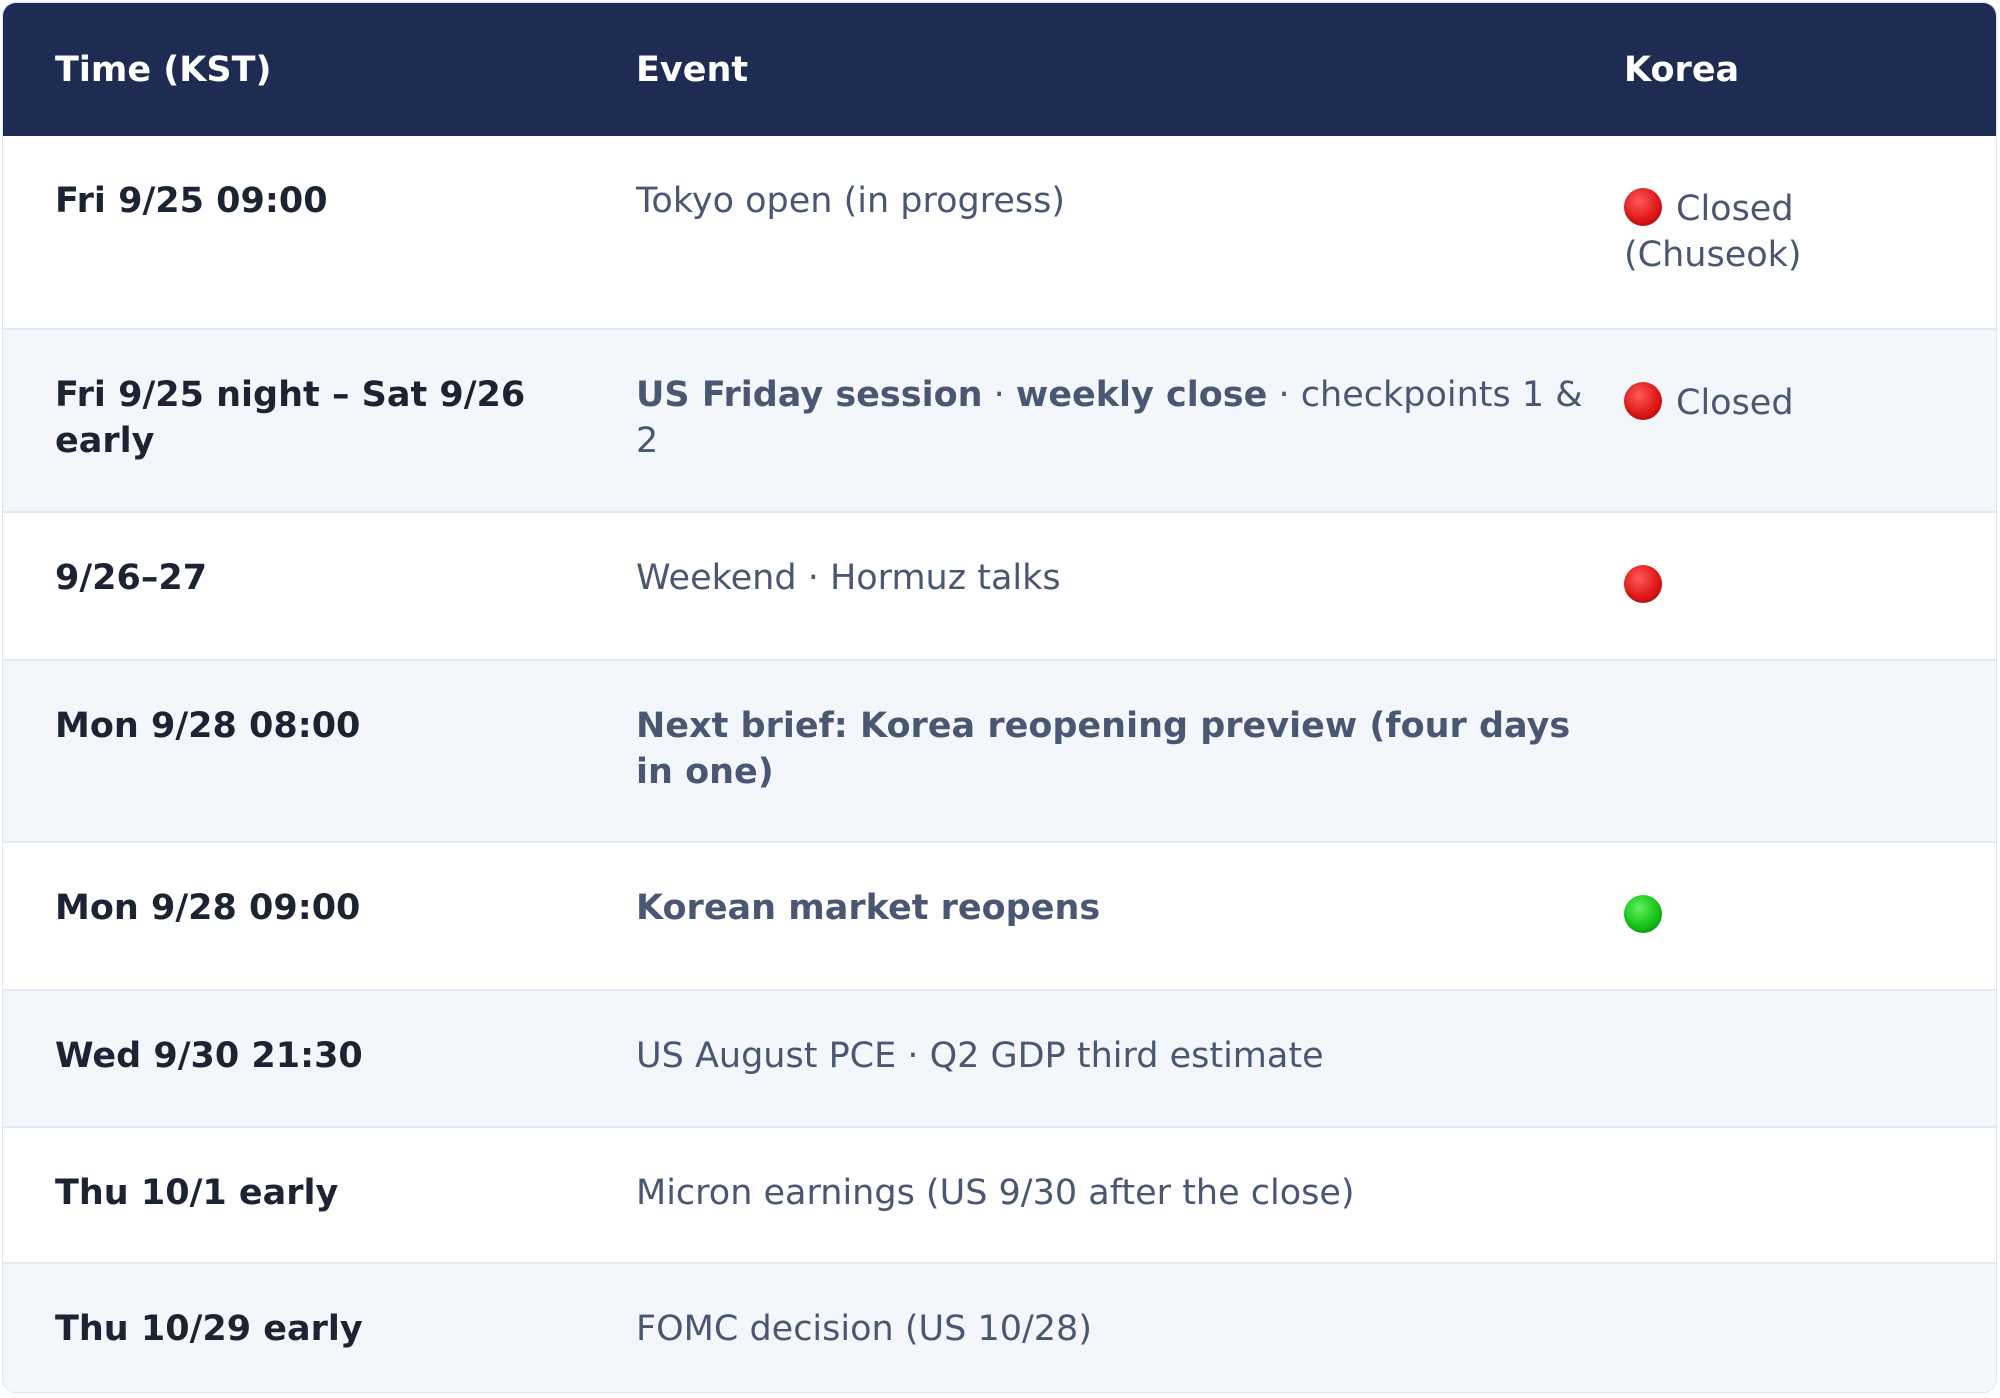  What do you see at coordinates (851, 201) in the screenshot?
I see `row-event: Tokyo open (in progress)` at bounding box center [851, 201].